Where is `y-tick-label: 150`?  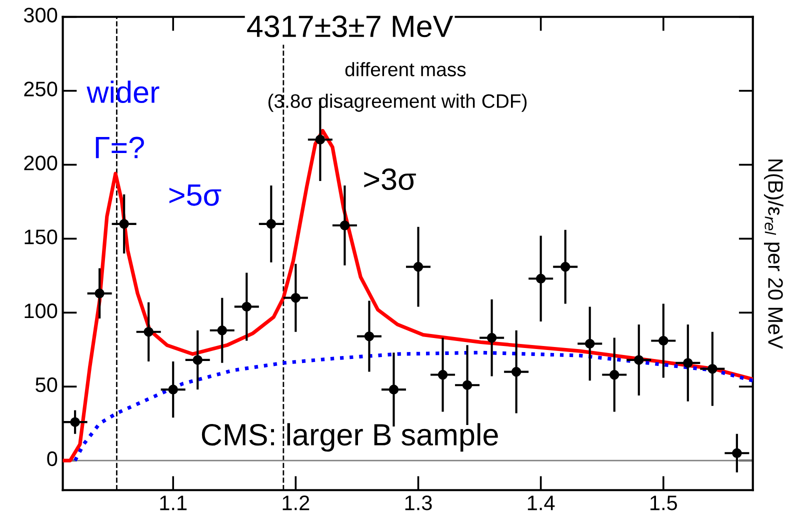 y-tick-label: 150 is located at coordinates (41, 237).